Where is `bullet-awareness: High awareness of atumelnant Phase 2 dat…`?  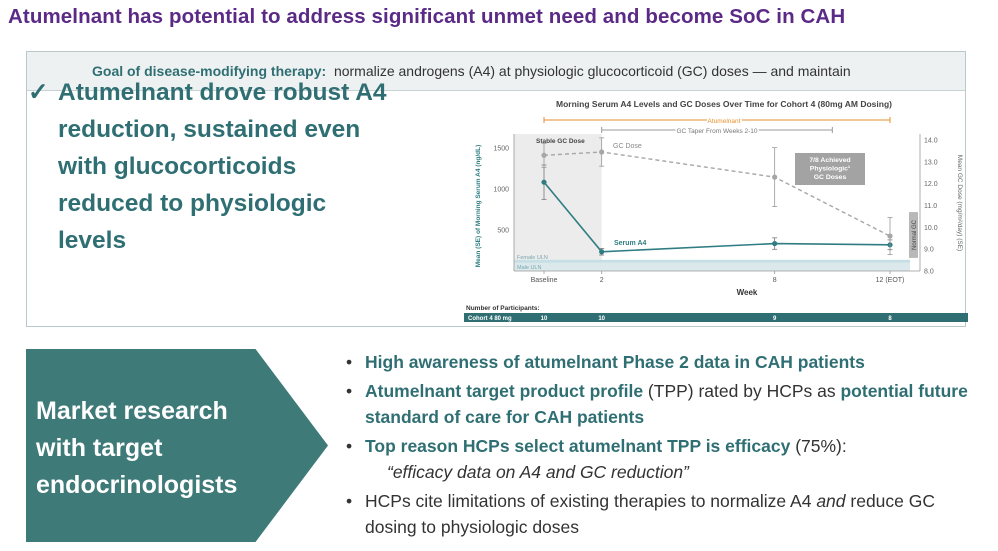 bullet-awareness: High awareness of atumelnant Phase 2 dat… is located at coordinates (666, 362).